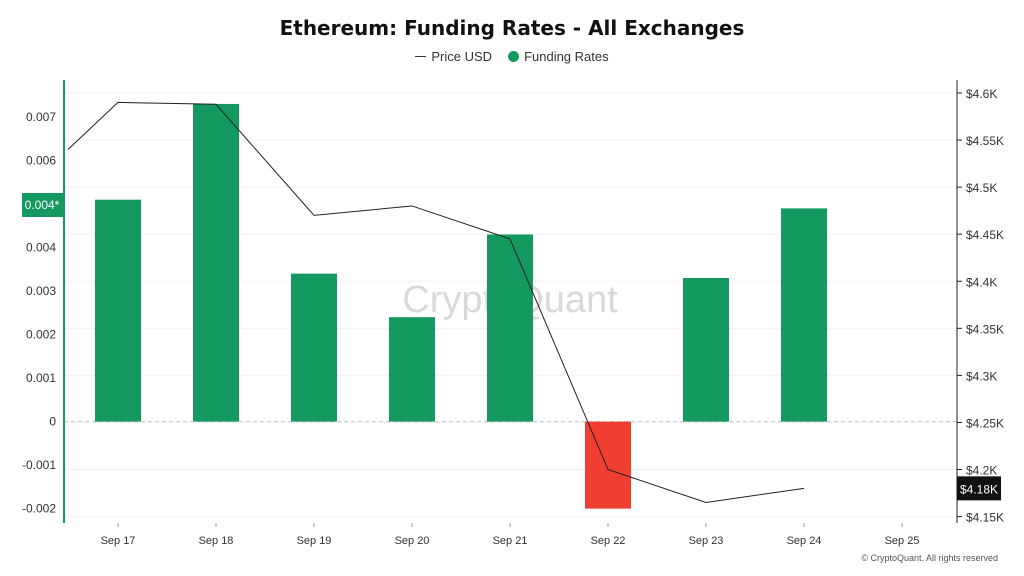 The height and width of the screenshot is (576, 1024). I want to click on copyright-text: © CryptoQuant. All rights reserved, so click(929, 558).